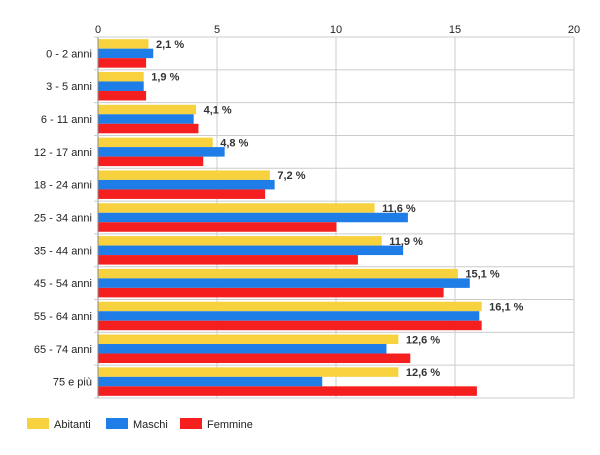 This screenshot has width=600, height=455. What do you see at coordinates (506, 307) in the screenshot?
I see `data-label: 16,1 %` at bounding box center [506, 307].